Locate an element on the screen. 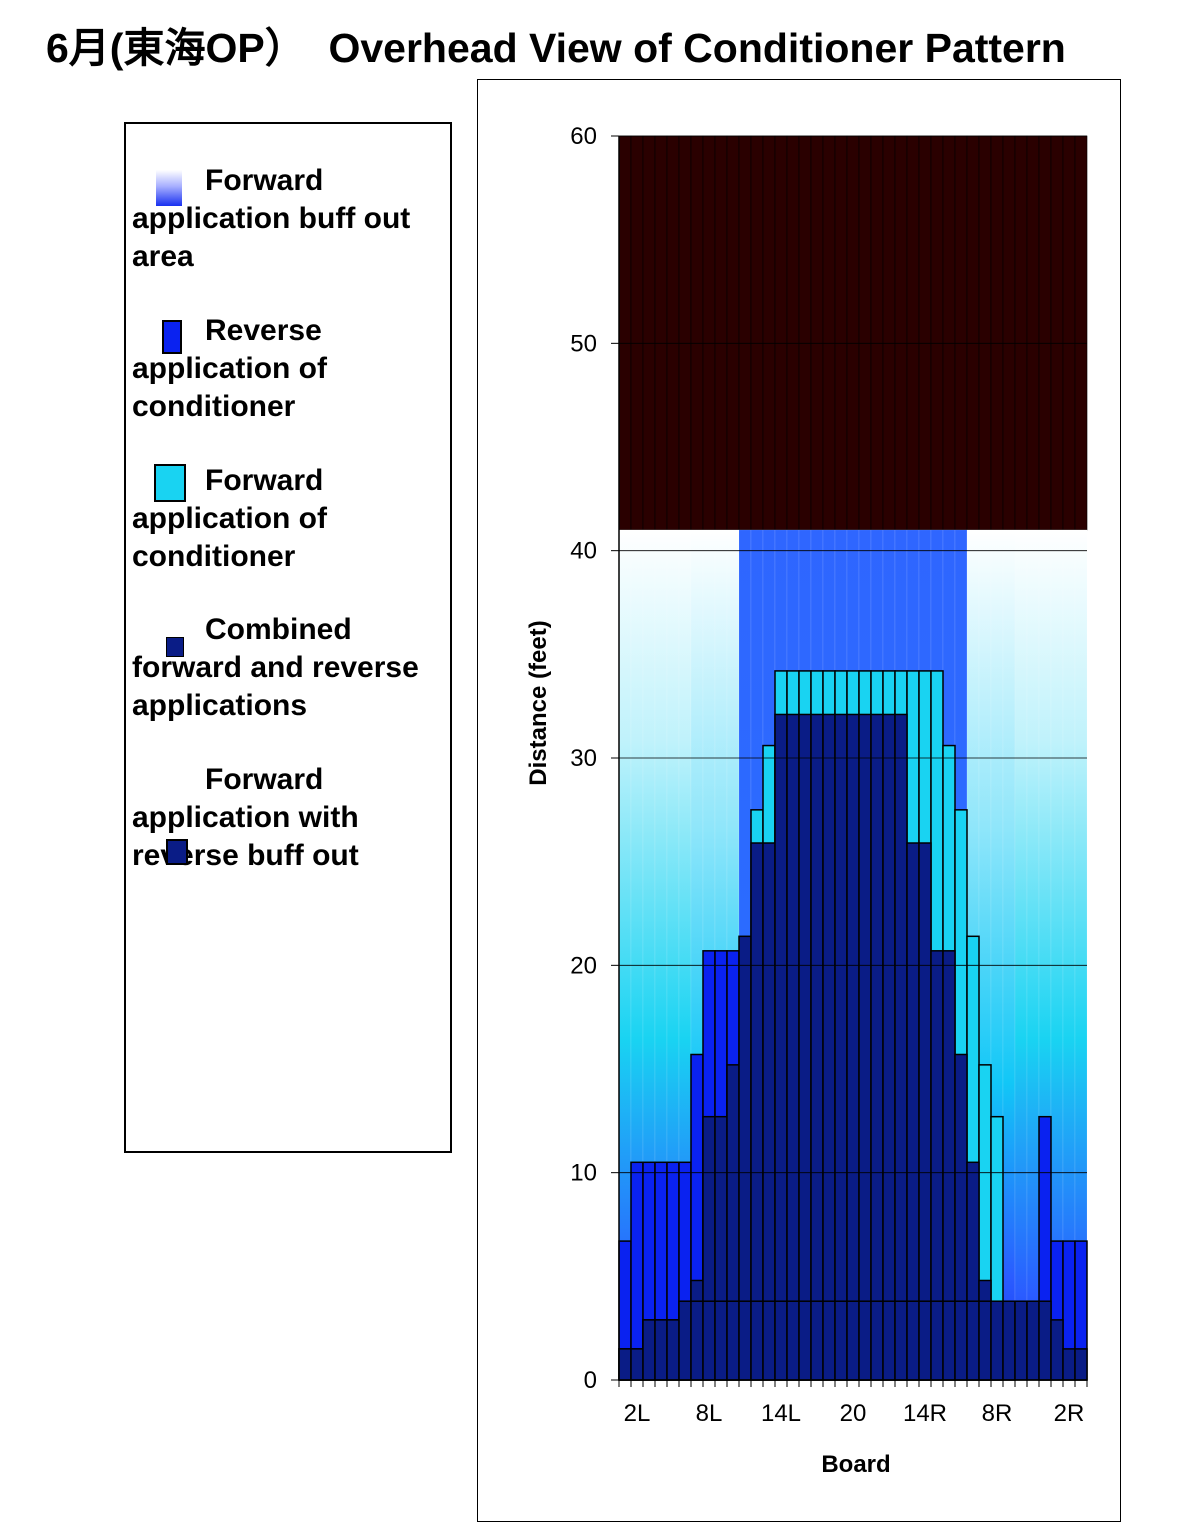  reverse-bar is located at coordinates (637, 1271).